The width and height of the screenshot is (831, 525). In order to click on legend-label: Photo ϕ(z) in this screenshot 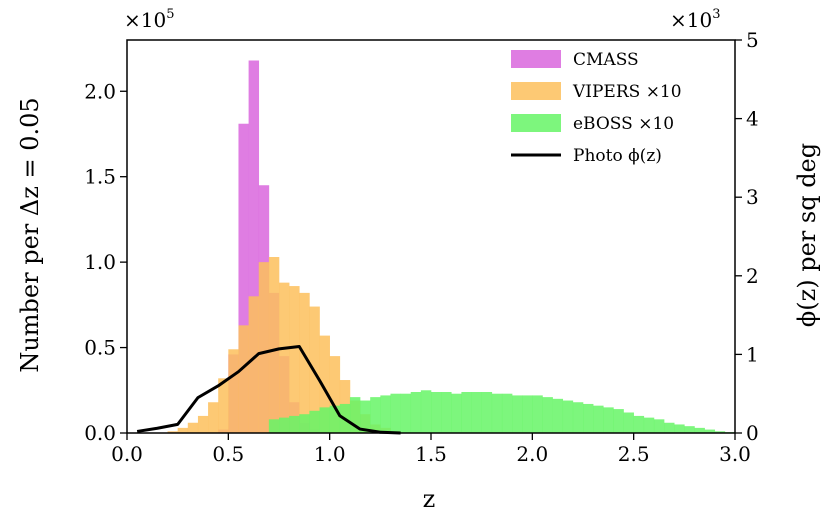, I will do `click(617, 156)`.